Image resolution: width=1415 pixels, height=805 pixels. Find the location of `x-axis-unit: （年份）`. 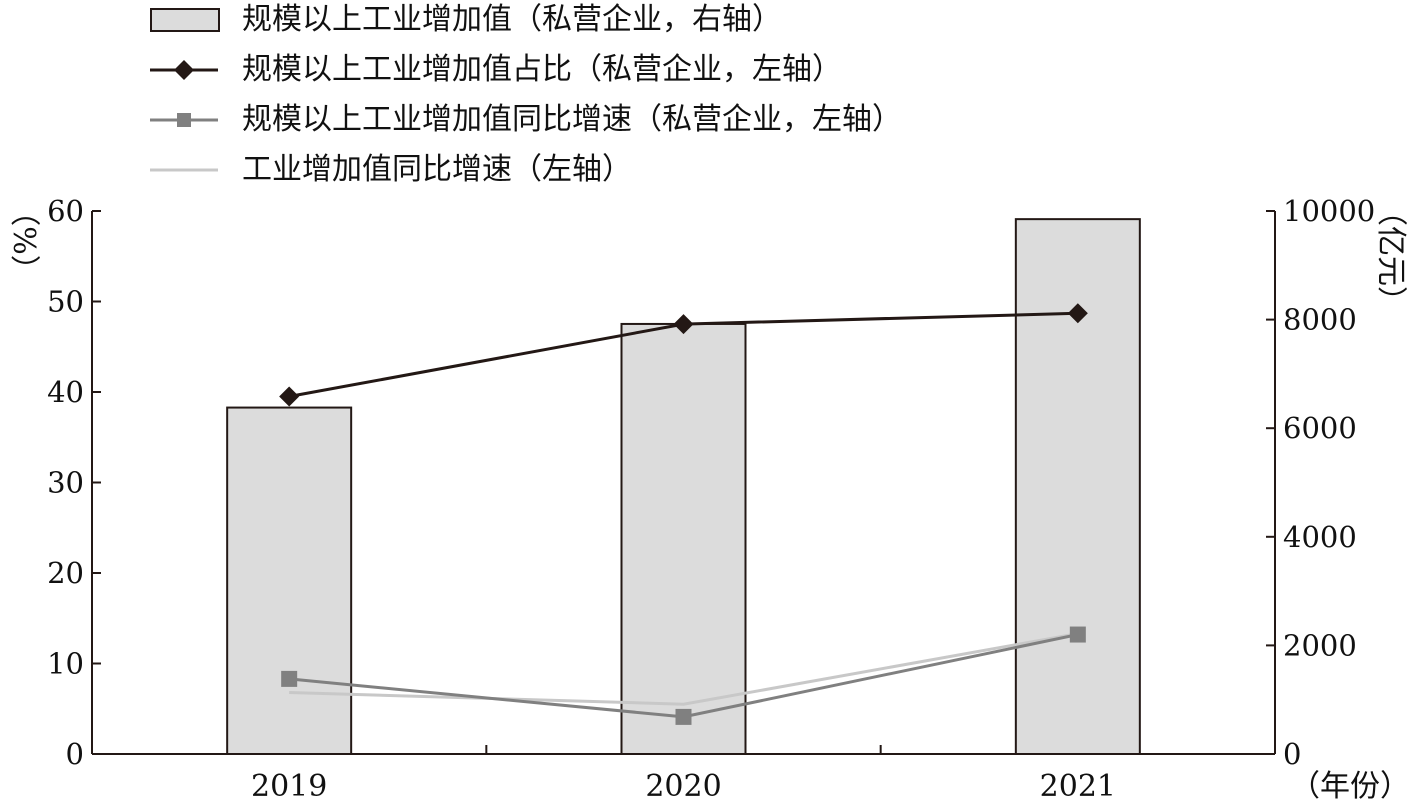

x-axis-unit: （年份） is located at coordinates (1350, 786).